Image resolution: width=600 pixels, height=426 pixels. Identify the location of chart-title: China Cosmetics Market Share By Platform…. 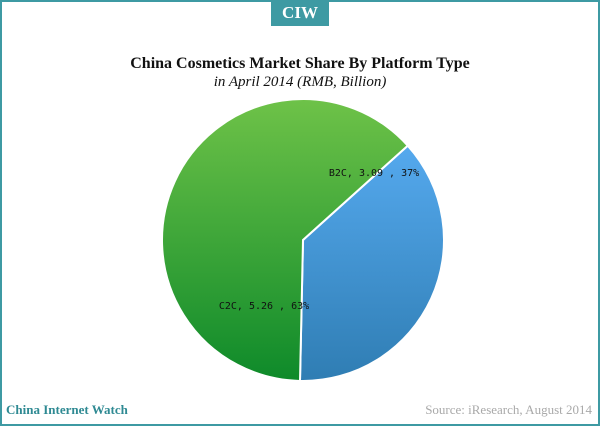
(300, 63).